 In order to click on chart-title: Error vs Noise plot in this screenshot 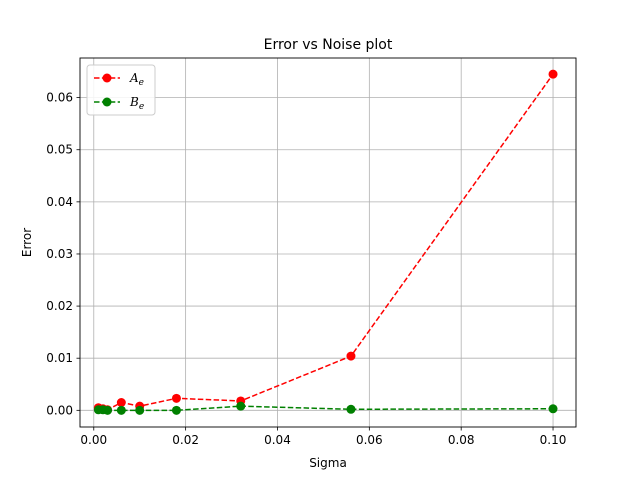, I will do `click(328, 45)`.